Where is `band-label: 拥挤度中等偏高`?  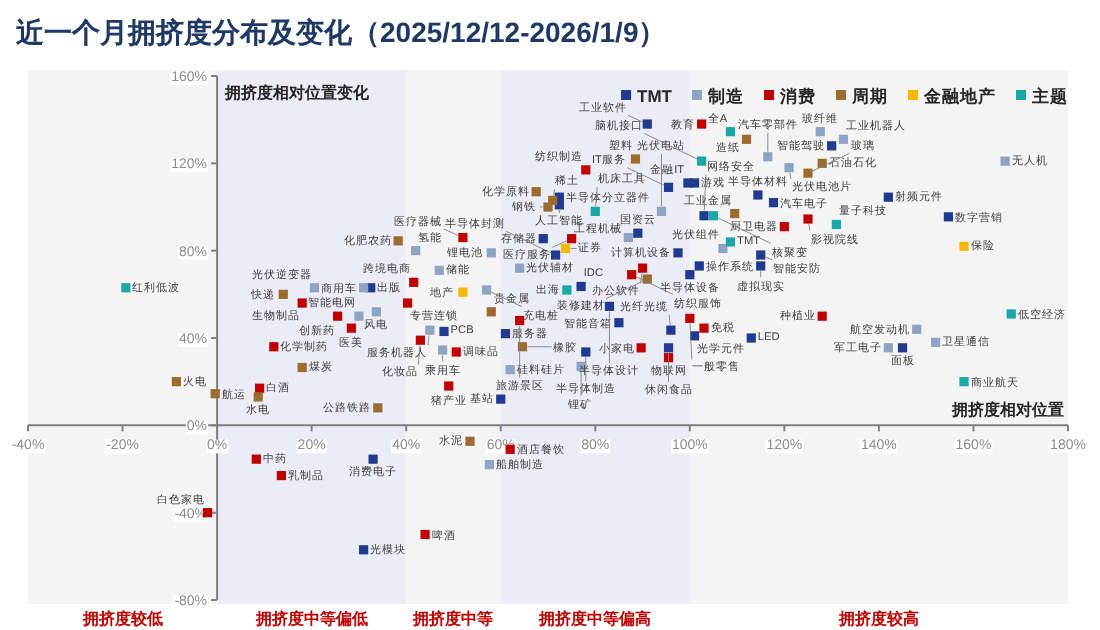
band-label: 拥挤度中等偏高 is located at coordinates (594, 618).